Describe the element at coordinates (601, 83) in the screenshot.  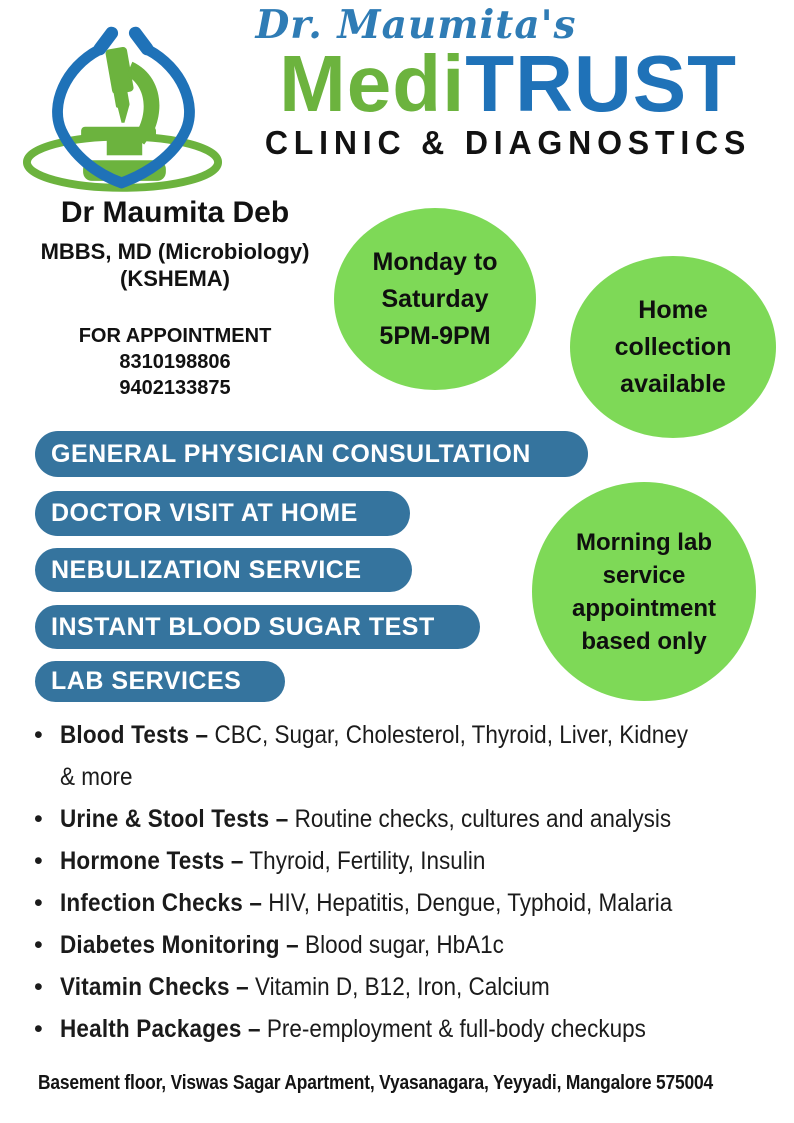
I see `brand-name-blue: TRUST` at that location.